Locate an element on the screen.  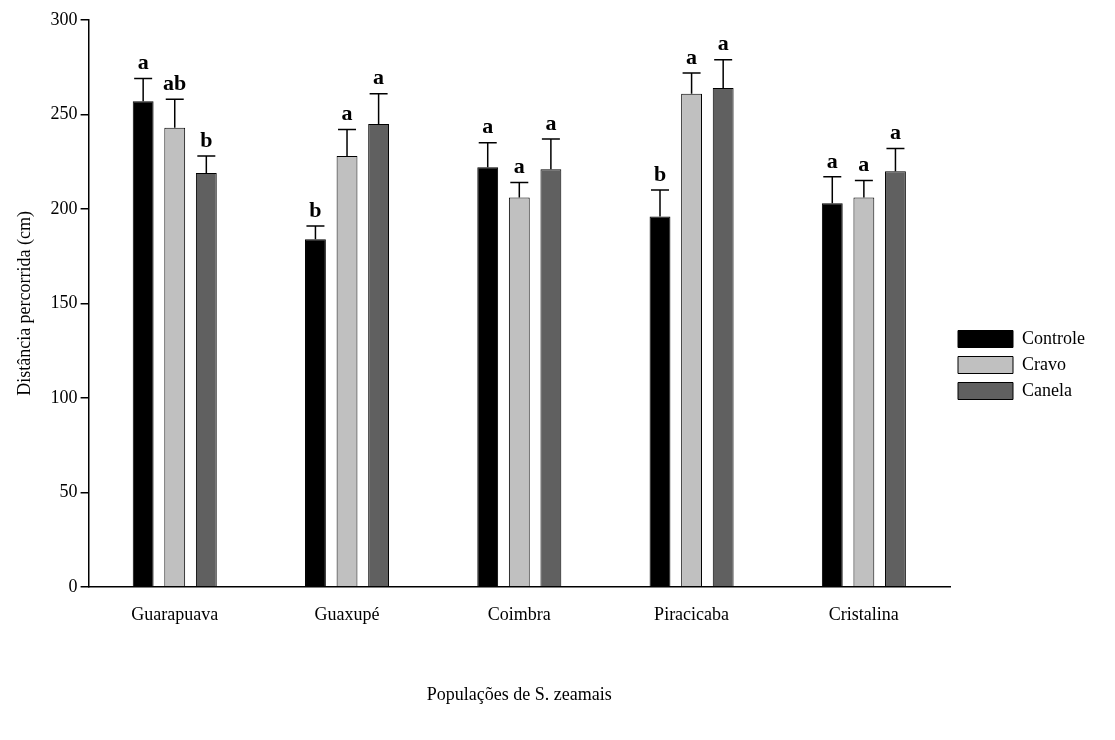
y-tick-label: 0 is located at coordinates (73, 585).